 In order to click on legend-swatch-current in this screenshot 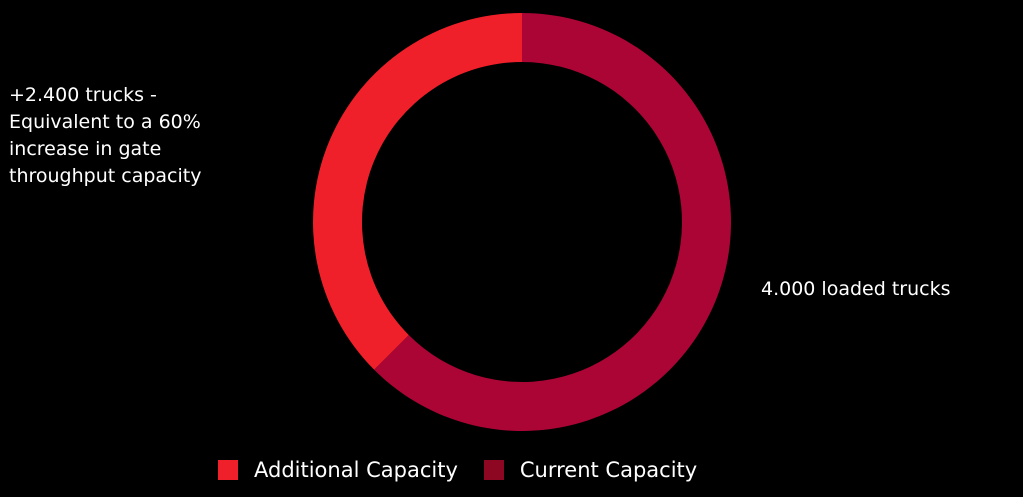, I will do `click(493, 470)`.